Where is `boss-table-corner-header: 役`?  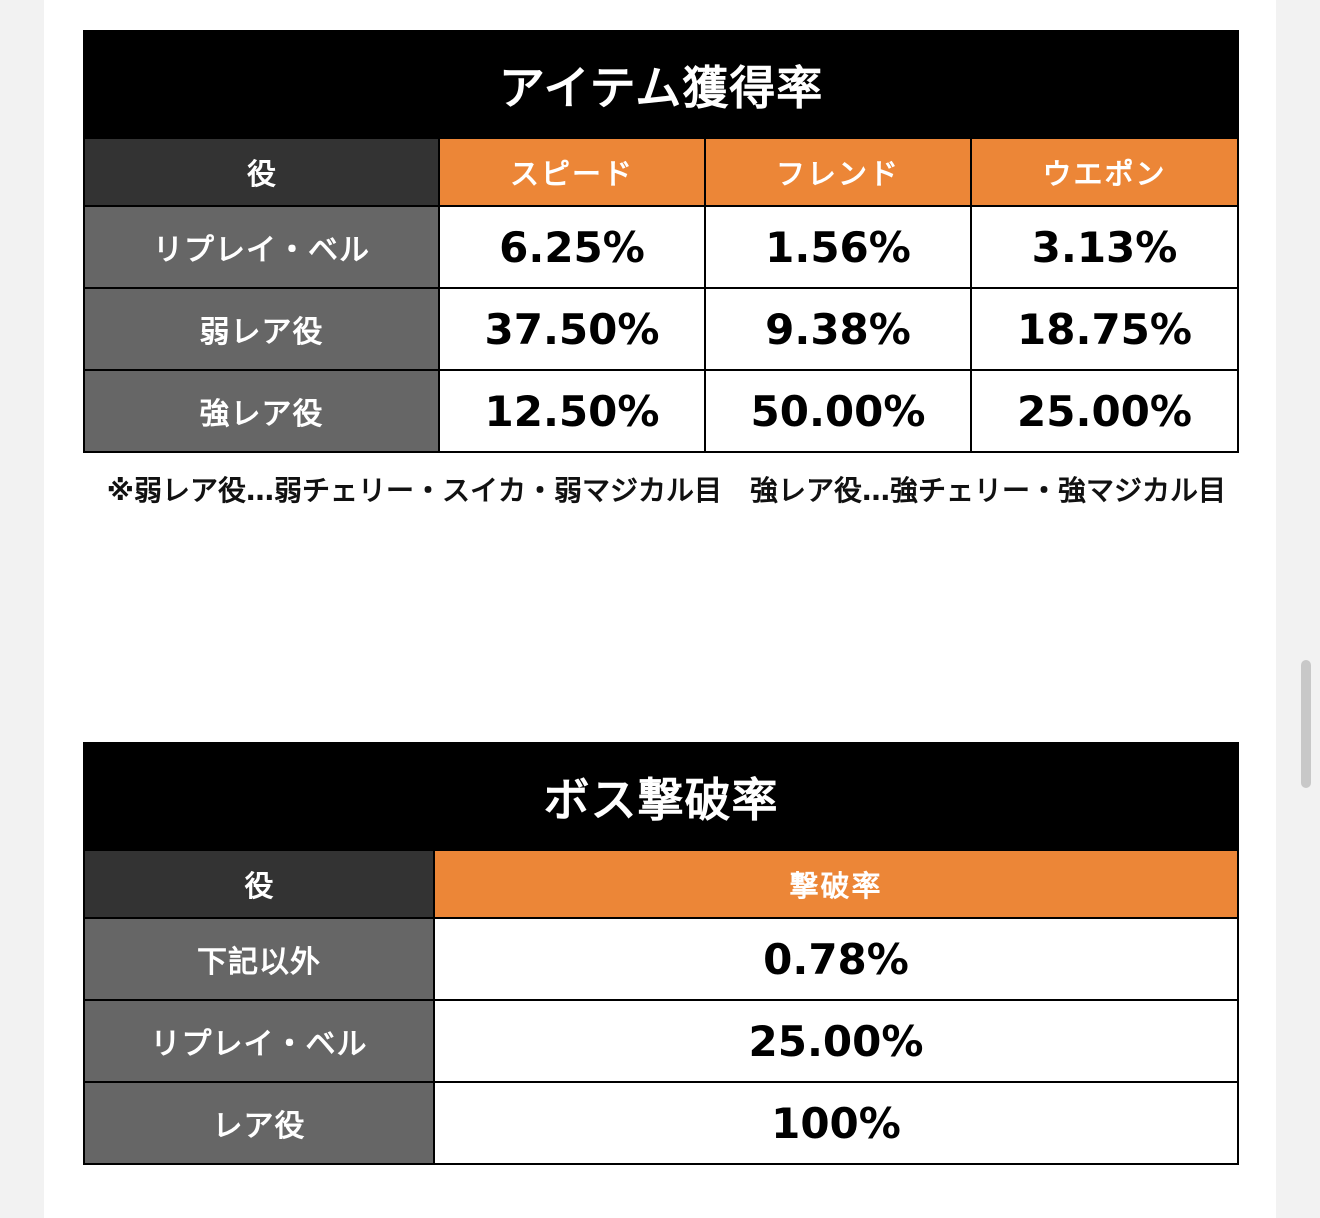 boss-table-corner-header: 役 is located at coordinates (259, 884).